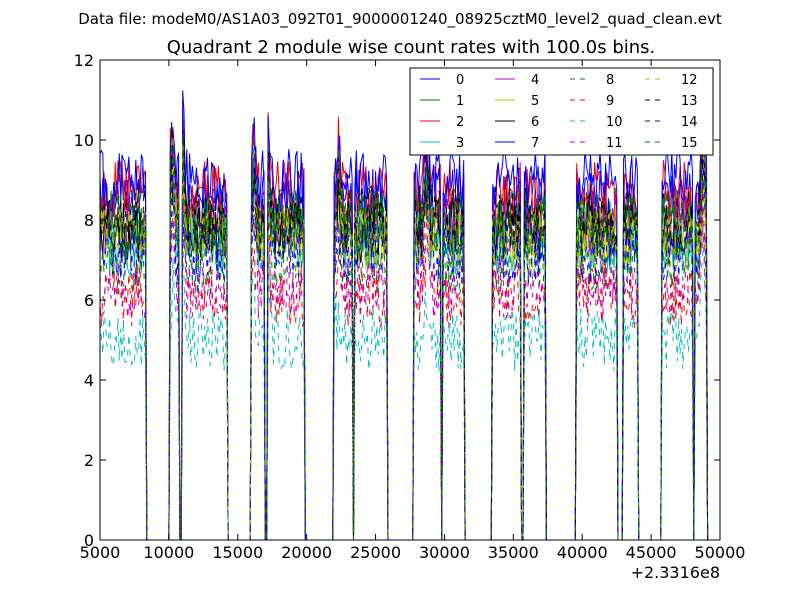 This screenshot has width=800, height=600. I want to click on x-tick-label: 35000, so click(513, 552).